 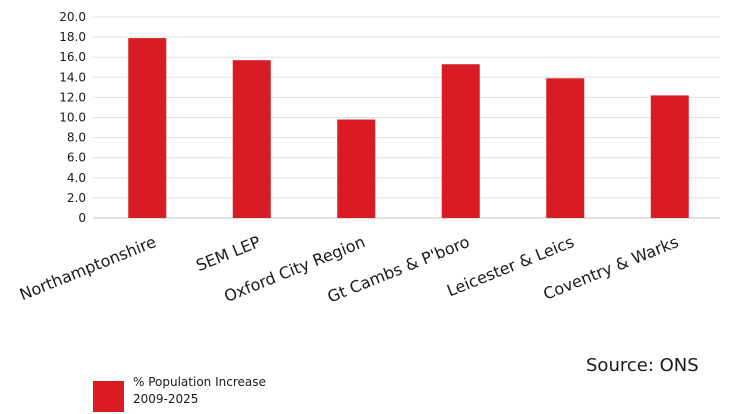 What do you see at coordinates (88, 268) in the screenshot?
I see `category-label: Northamptonshire` at bounding box center [88, 268].